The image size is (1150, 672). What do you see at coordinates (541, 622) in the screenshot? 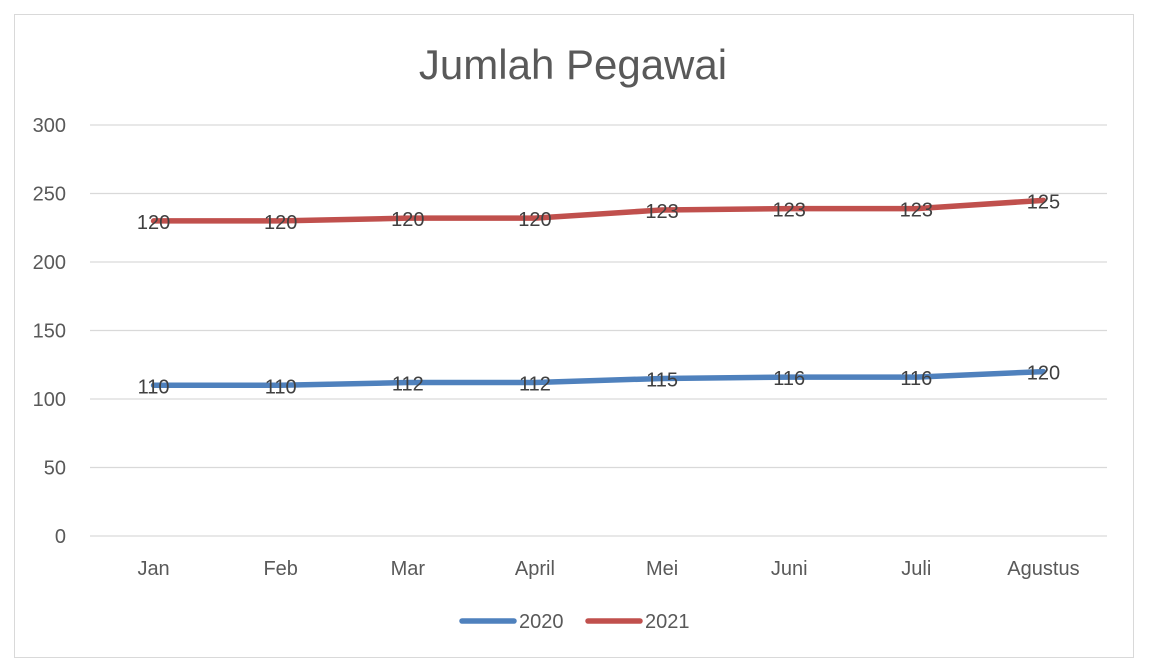
I see `legend-label-2020: 2020` at bounding box center [541, 622].